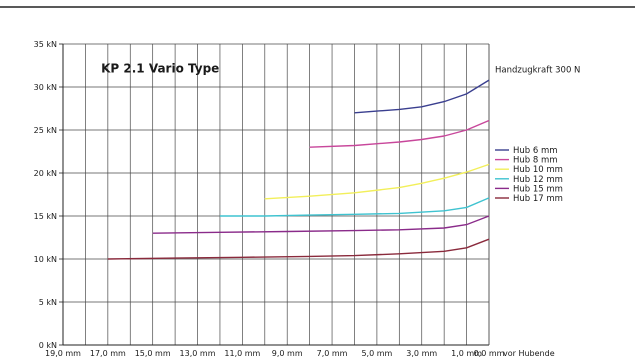  What do you see at coordinates (45, 44) in the screenshot?
I see `y-tick-label: 35 kN` at bounding box center [45, 44].